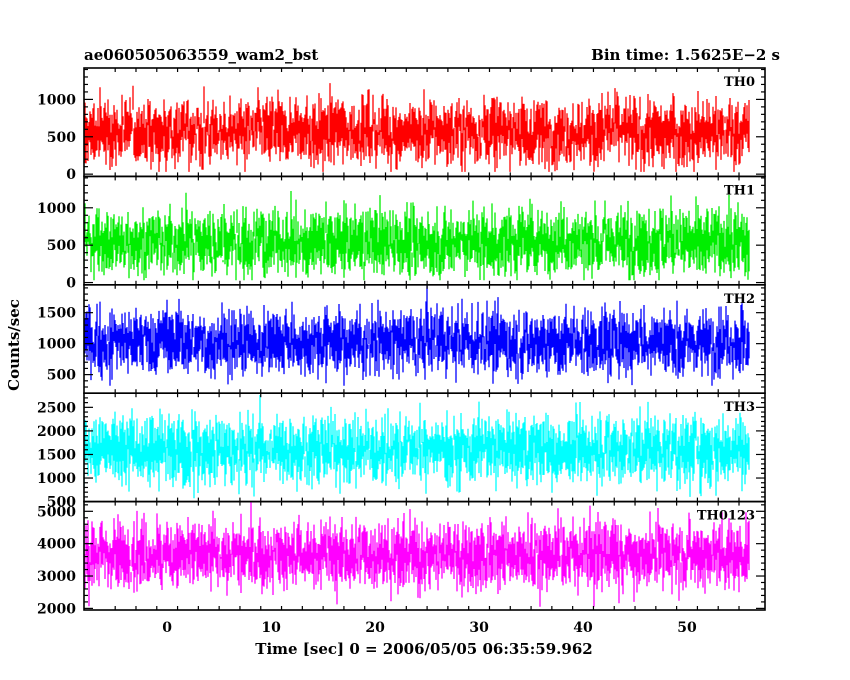  I want to click on chart-title: ae060505063559_wam2_bst, so click(201, 55).